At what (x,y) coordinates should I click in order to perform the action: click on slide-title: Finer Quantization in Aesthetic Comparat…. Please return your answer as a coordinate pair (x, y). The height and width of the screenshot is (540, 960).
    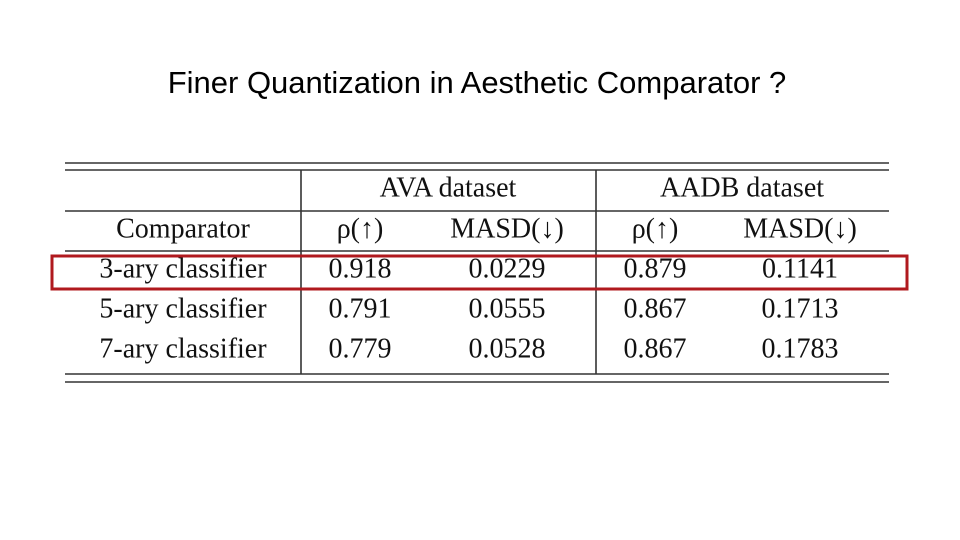
    Looking at the image, I should click on (477, 82).